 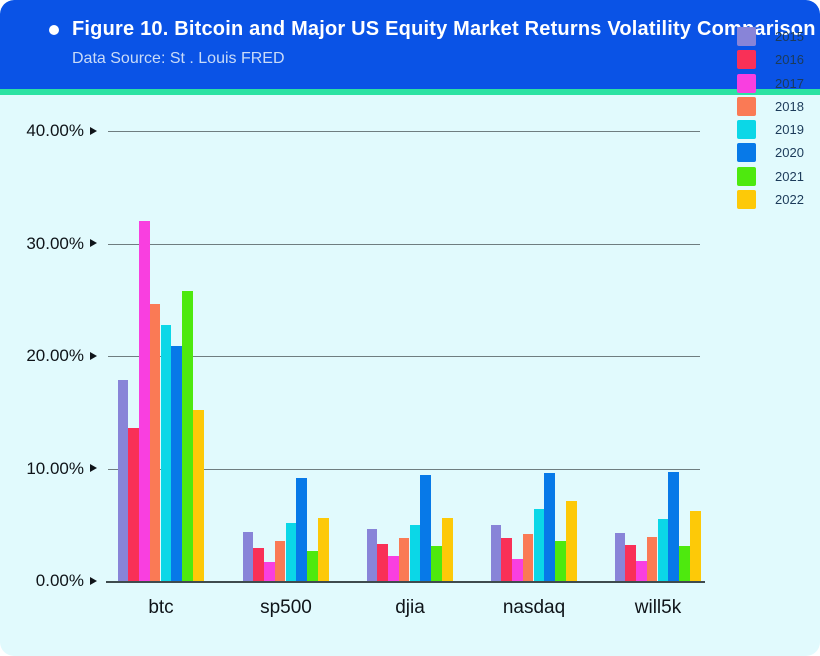 What do you see at coordinates (789, 200) in the screenshot?
I see `legend-label: 2022` at bounding box center [789, 200].